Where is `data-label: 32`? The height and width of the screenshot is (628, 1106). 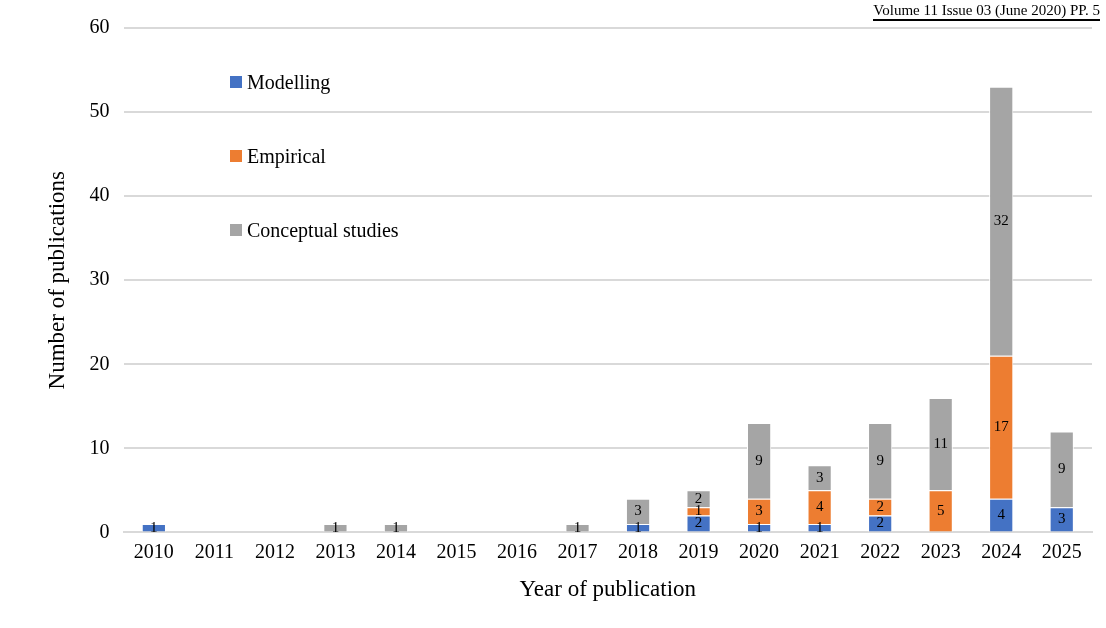
data-label: 32 is located at coordinates (1001, 220).